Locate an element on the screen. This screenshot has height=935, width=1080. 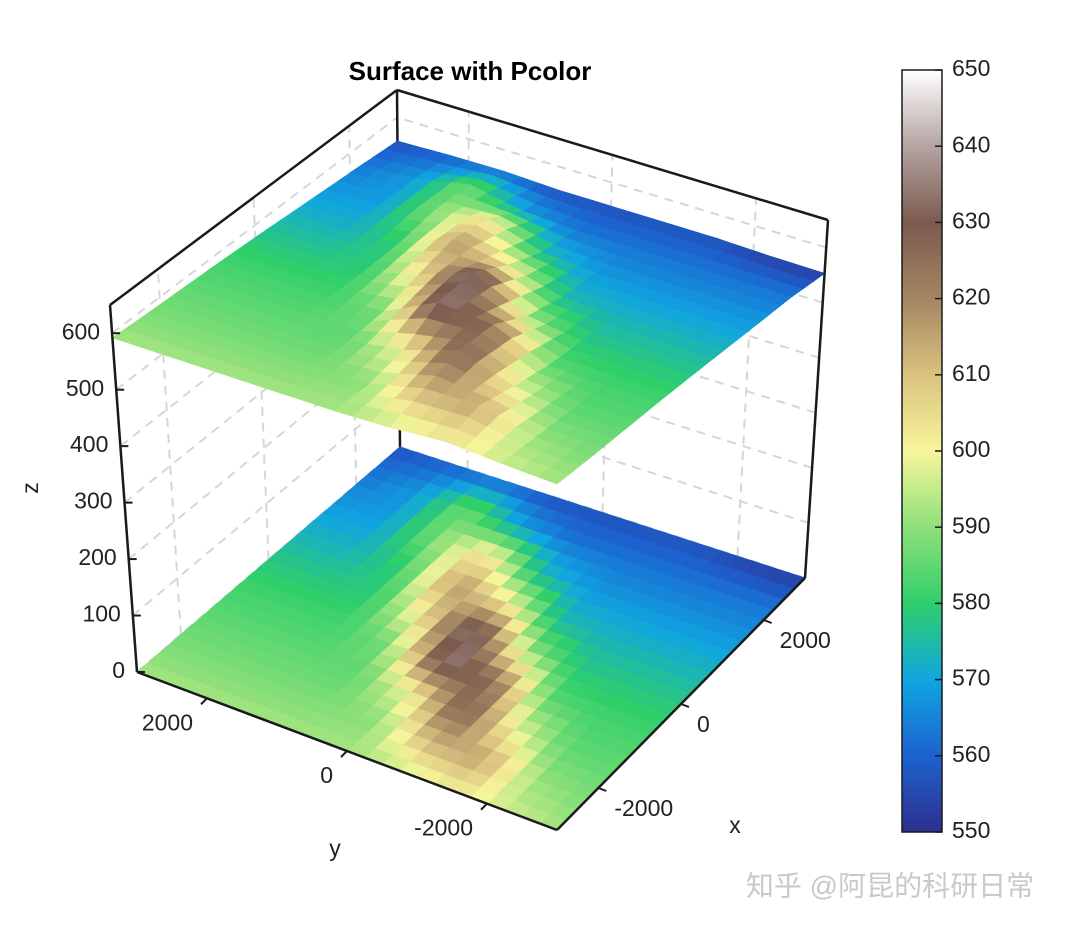
x-axis-label: x is located at coordinates (735, 825).